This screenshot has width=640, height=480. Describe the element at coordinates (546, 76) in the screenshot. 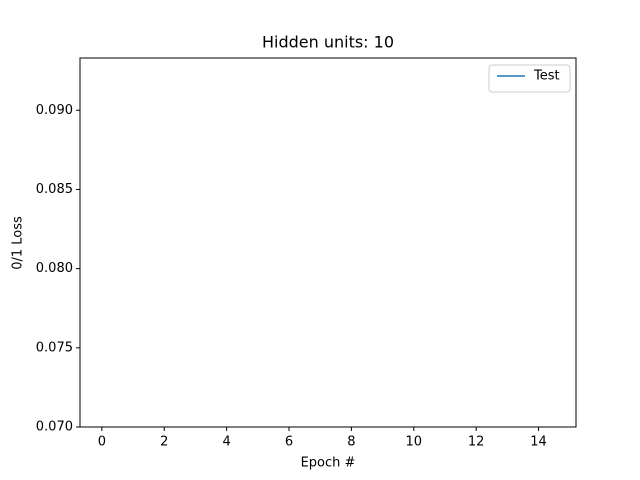

I see `legend-label: Test` at that location.